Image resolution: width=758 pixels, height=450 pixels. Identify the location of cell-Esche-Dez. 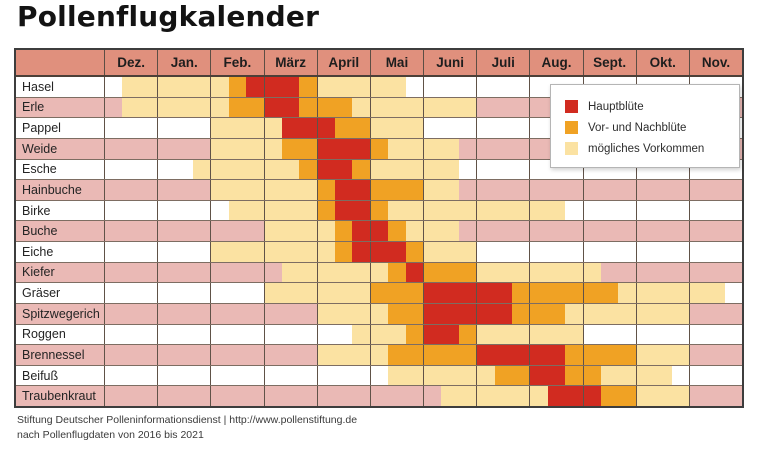
(130, 169).